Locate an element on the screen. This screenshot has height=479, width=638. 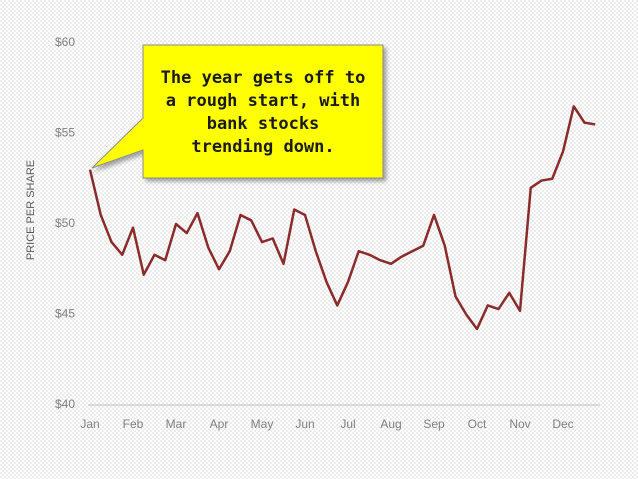
callout-box is located at coordinates (237, 111).